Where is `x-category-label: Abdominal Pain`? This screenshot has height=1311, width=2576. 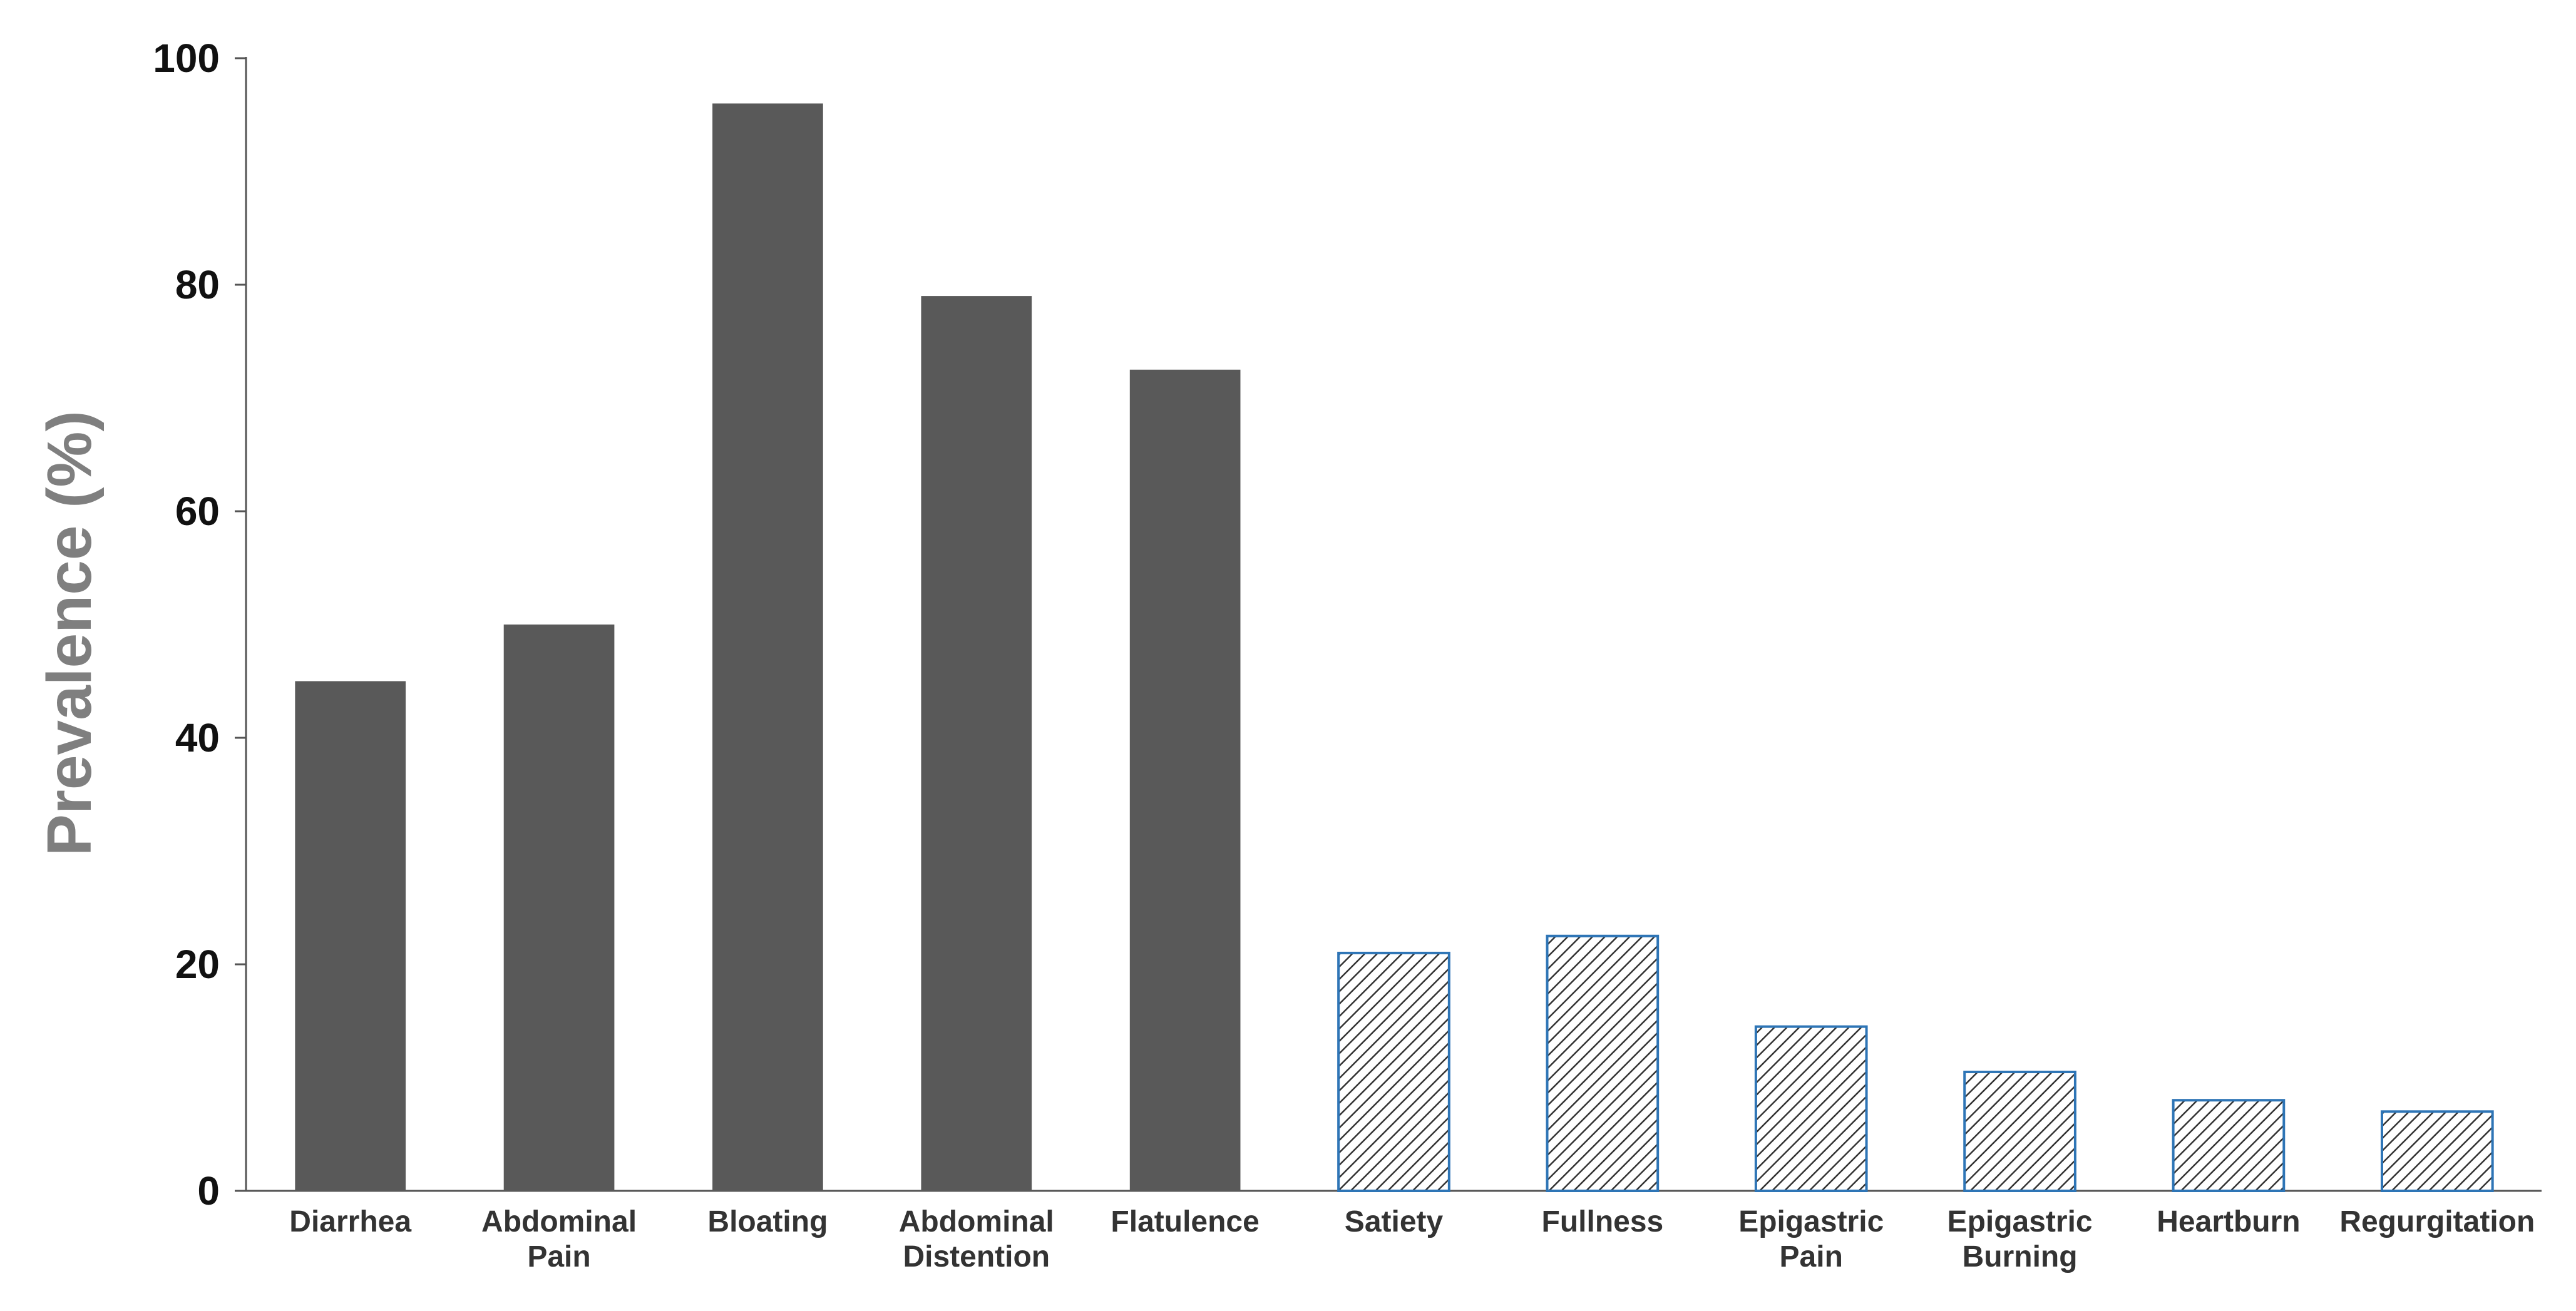
x-category-label: Abdominal Pain is located at coordinates (559, 1239).